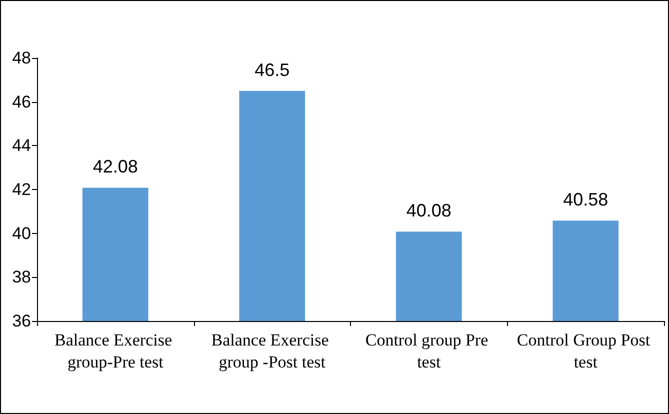 This screenshot has height=414, width=669. Describe the element at coordinates (429, 210) in the screenshot. I see `data-label: 40.08` at that location.